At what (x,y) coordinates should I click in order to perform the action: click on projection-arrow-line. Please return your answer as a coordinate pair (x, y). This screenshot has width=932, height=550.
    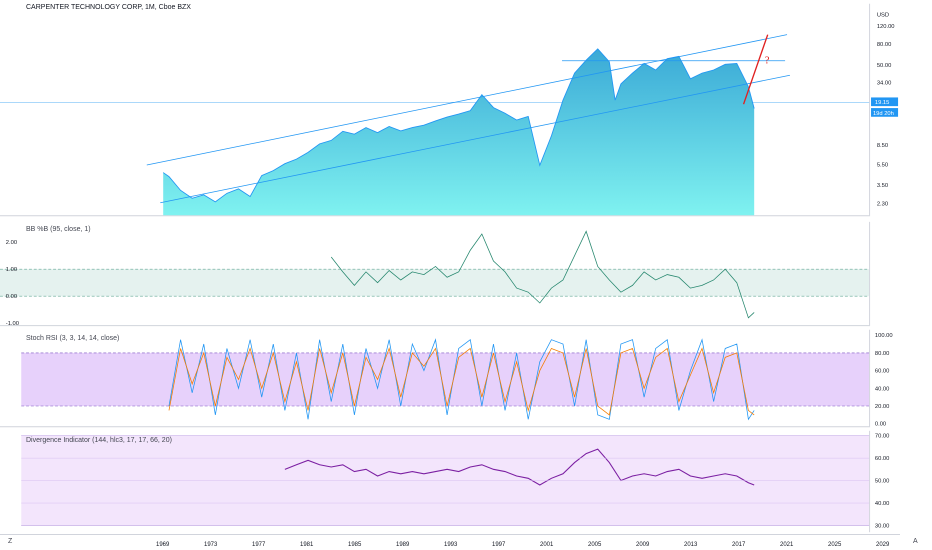
    Looking at the image, I should click on (755, 69).